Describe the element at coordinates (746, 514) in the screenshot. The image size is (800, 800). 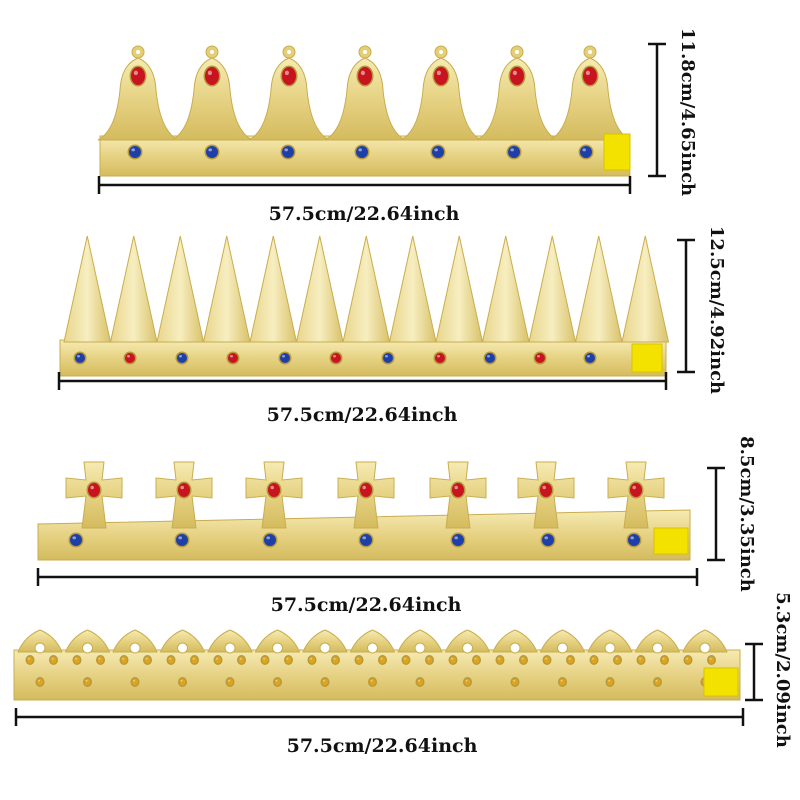
I see `crown-3-height-label: 8.5cm/3.35inch` at that location.